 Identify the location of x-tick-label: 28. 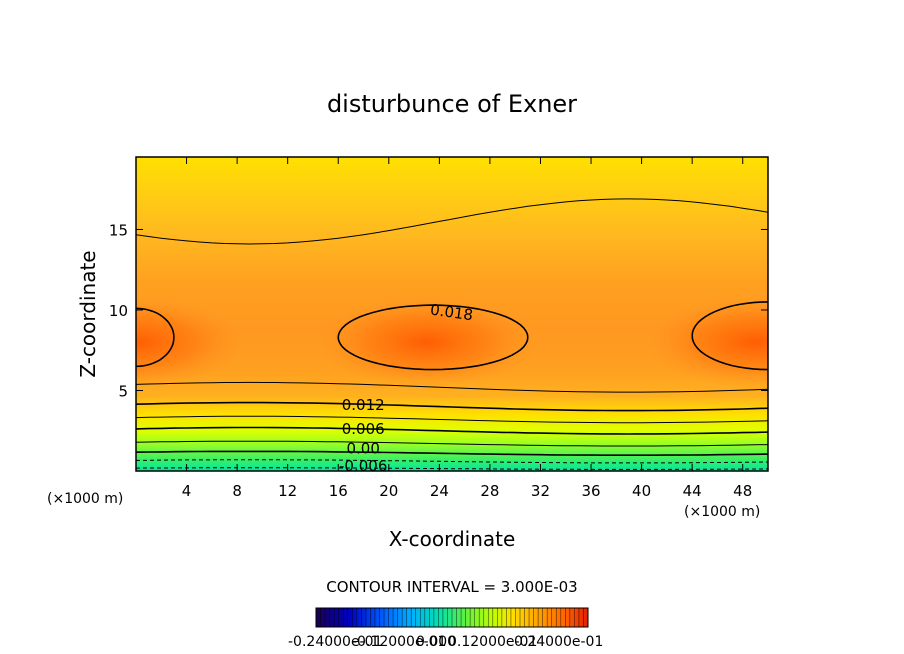
(489, 491).